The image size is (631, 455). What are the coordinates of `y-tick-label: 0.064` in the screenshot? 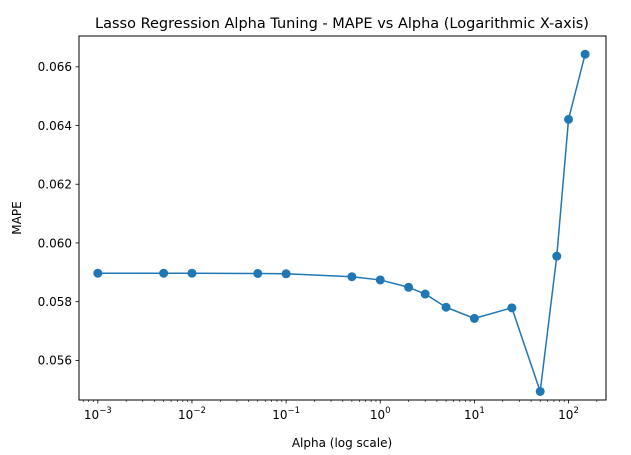 It's located at (55, 126).